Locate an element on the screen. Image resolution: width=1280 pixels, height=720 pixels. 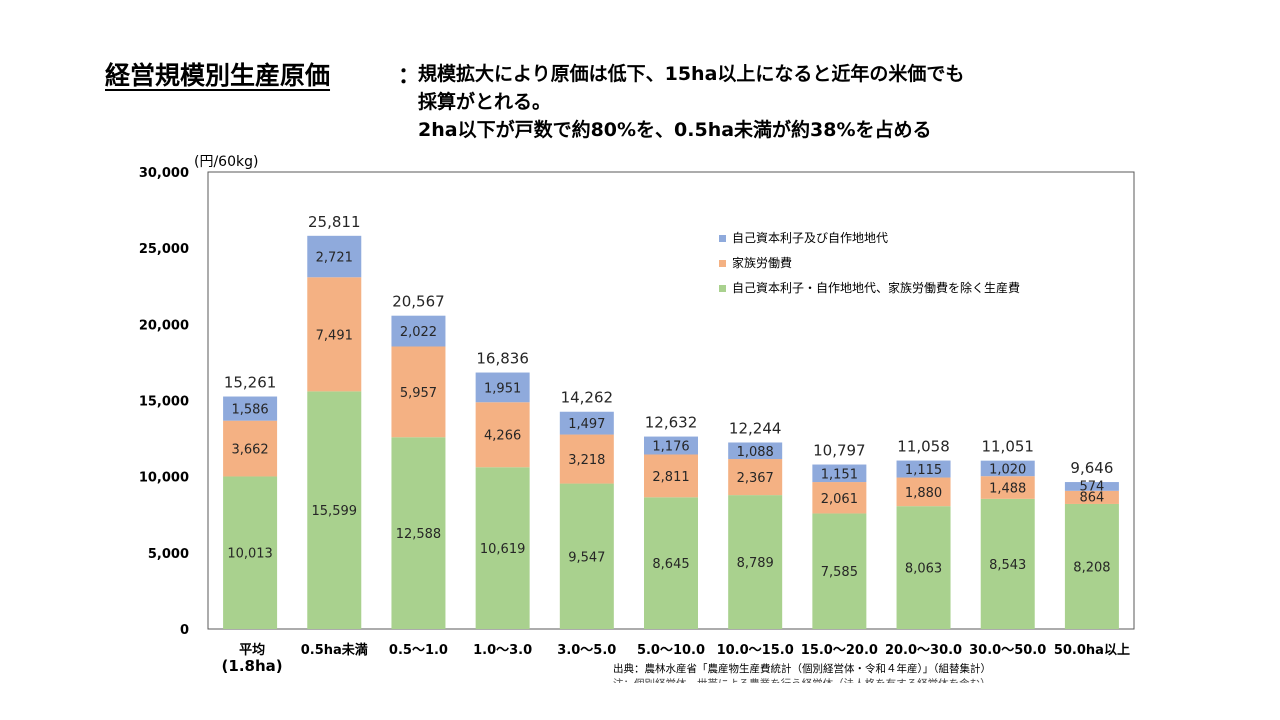
x-category-label: 15.0～20.0 is located at coordinates (839, 650).